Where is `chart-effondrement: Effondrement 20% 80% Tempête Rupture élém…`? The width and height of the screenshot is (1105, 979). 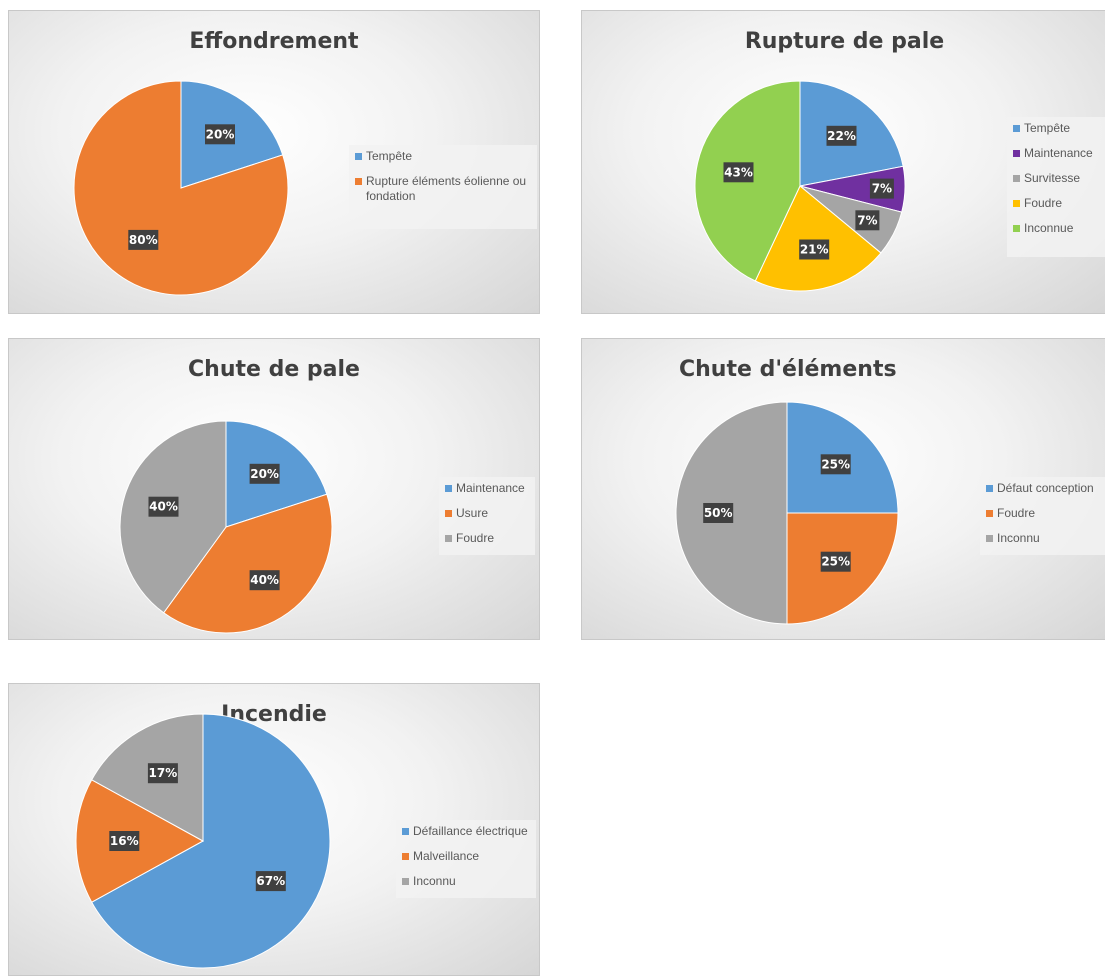 chart-effondrement: Effondrement 20% 80% Tempête Rupture élém… is located at coordinates (274, 162).